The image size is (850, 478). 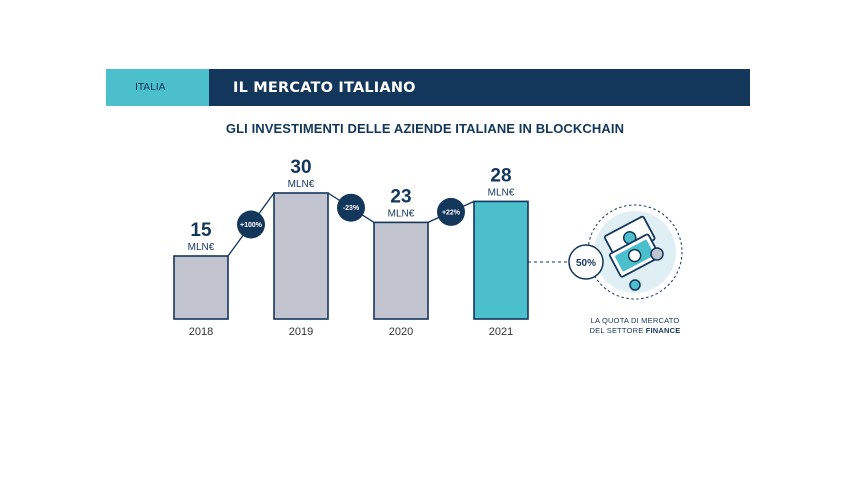 What do you see at coordinates (201, 287) in the screenshot?
I see `bar-2018` at bounding box center [201, 287].